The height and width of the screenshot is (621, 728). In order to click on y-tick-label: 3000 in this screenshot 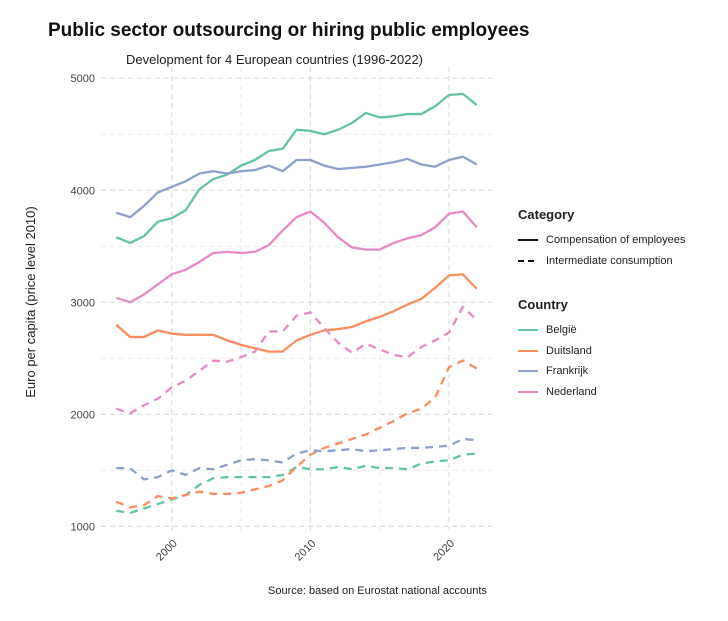, I will do `click(83, 303)`.